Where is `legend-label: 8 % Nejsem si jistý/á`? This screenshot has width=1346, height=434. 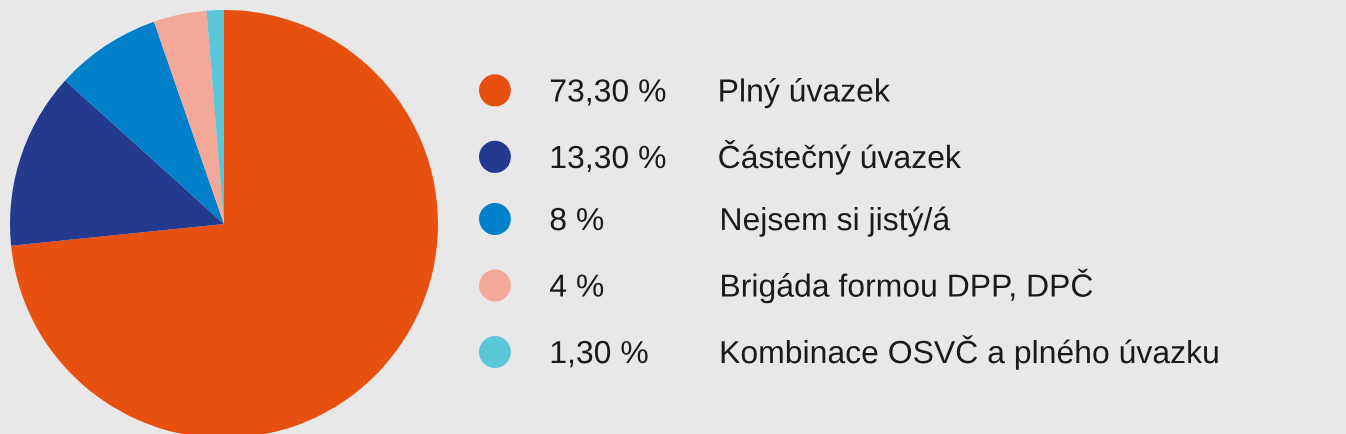
legend-label: 8 % Nejsem si jistý/á is located at coordinates (750, 221).